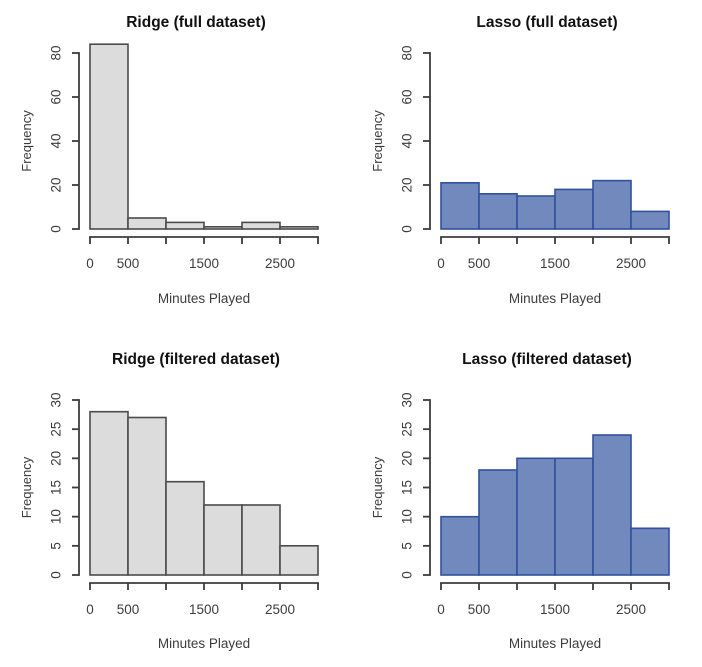 The width and height of the screenshot is (702, 667). Describe the element at coordinates (196, 359) in the screenshot. I see `chart-title: Ridge (filtered dataset)` at that location.